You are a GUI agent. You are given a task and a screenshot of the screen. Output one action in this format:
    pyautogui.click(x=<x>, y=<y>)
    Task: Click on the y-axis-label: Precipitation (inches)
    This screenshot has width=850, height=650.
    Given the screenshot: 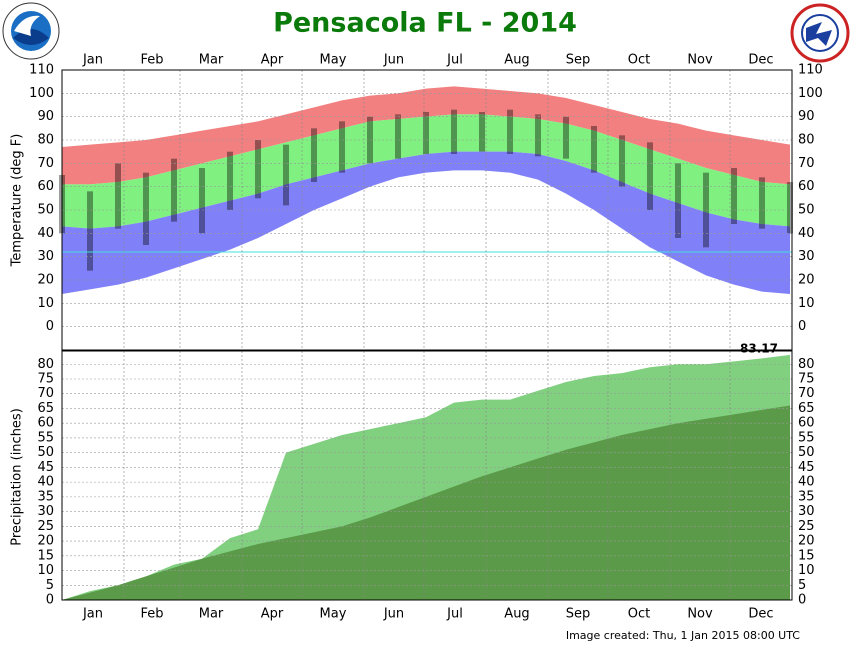 What is the action you would take?
    pyautogui.click(x=17, y=477)
    